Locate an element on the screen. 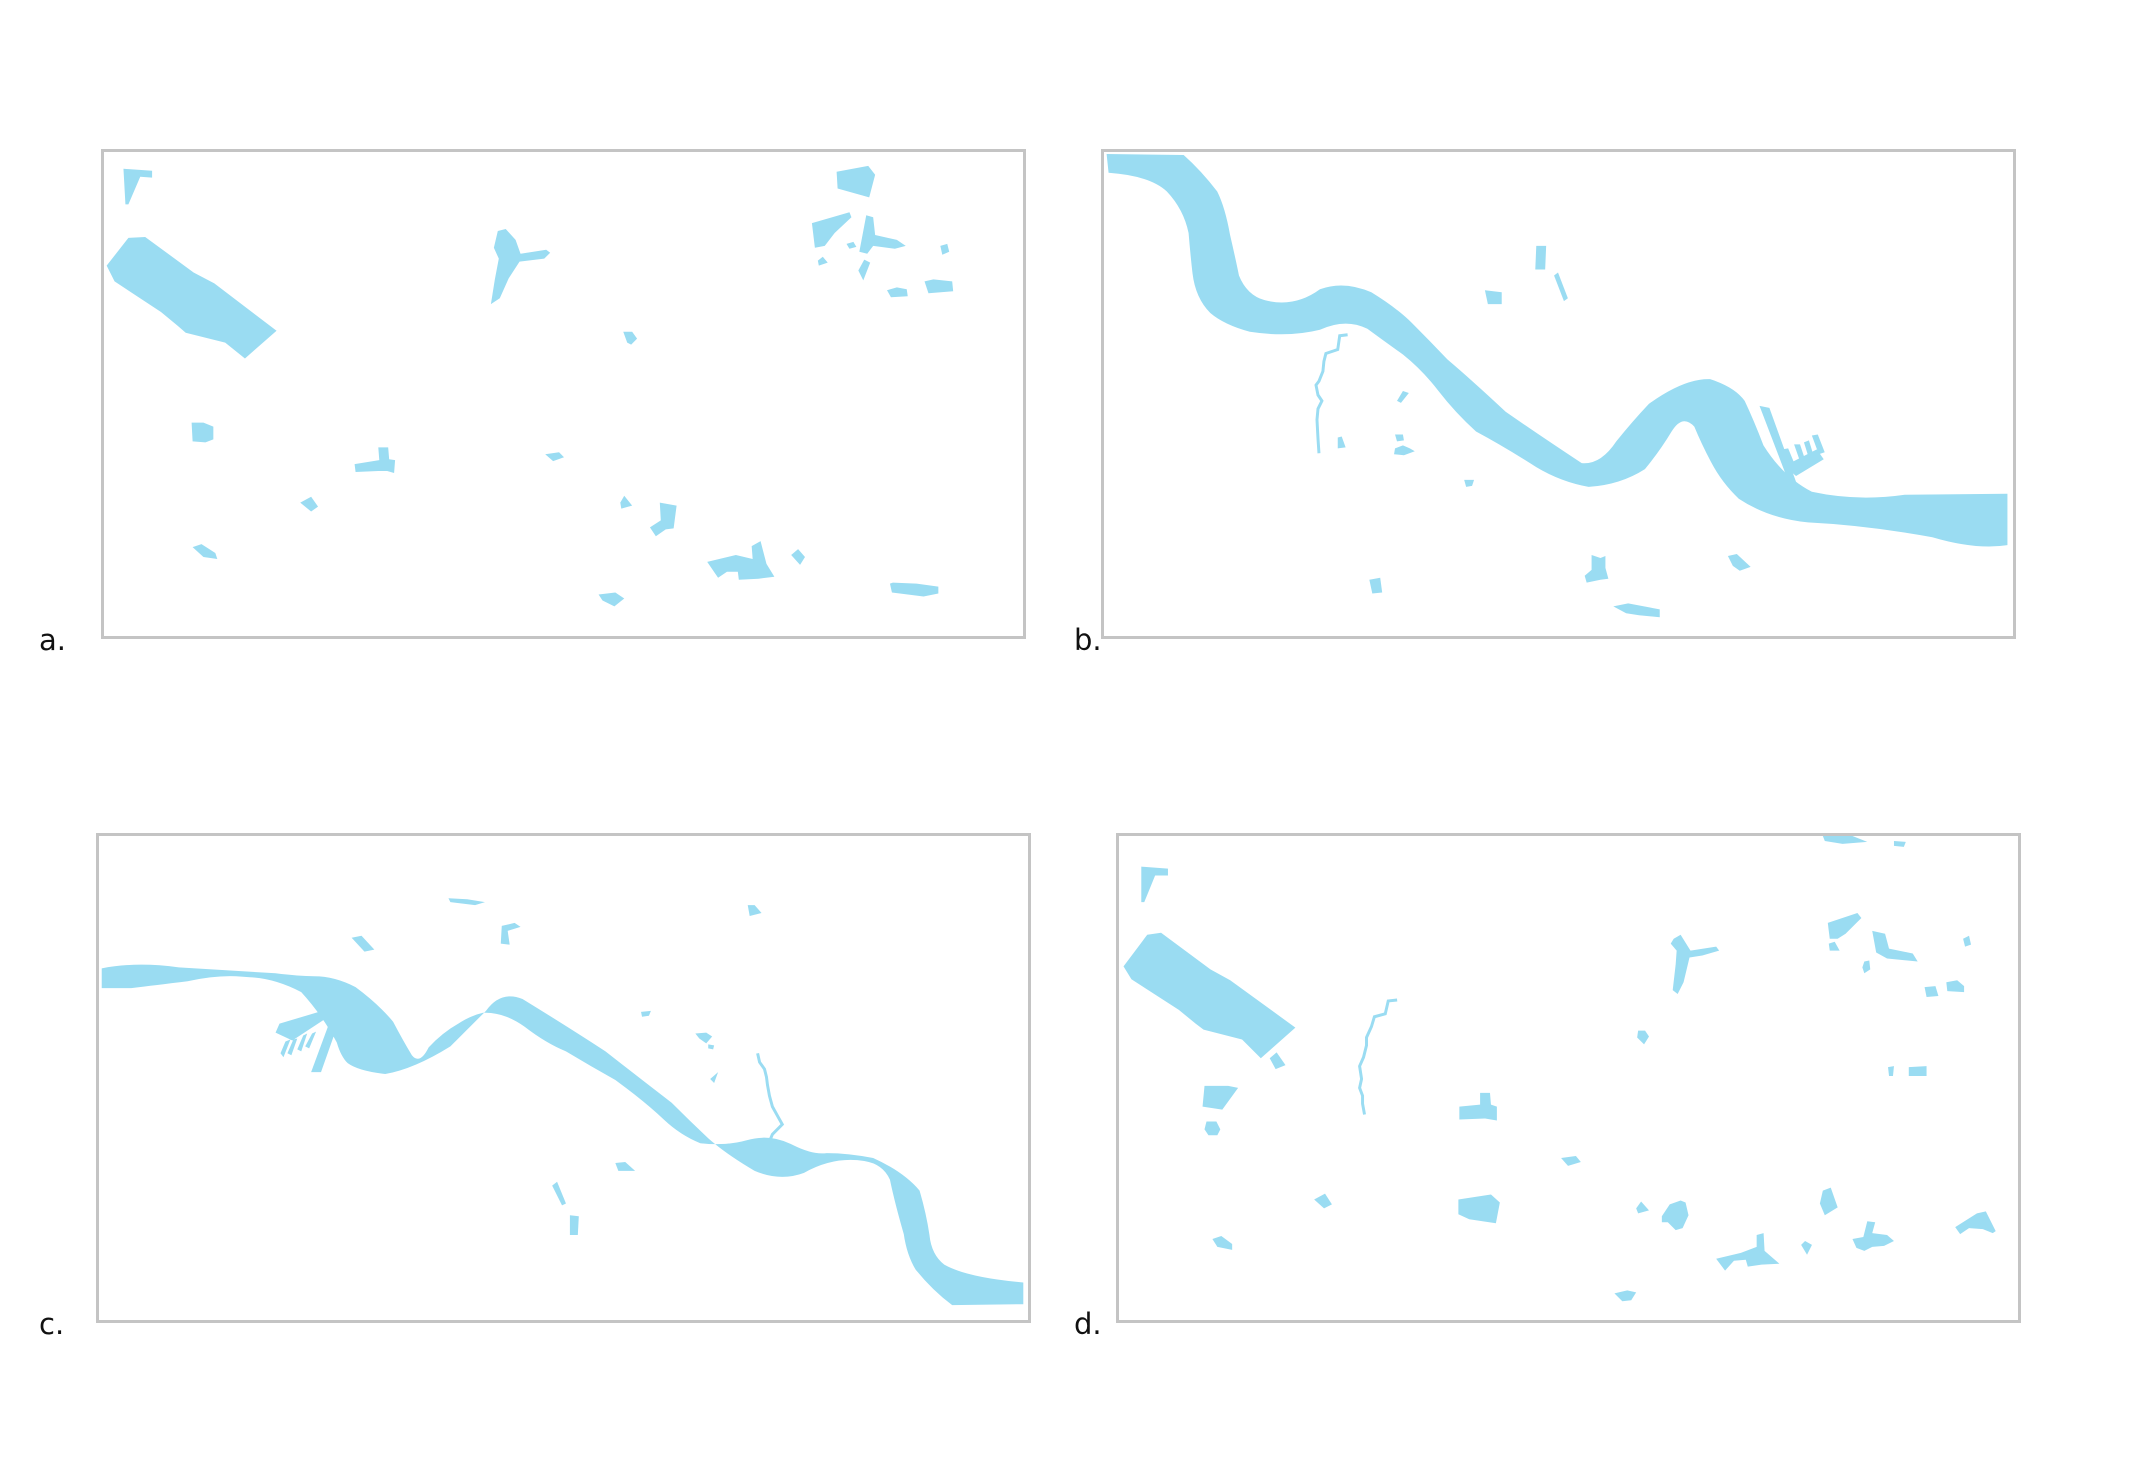 The width and height of the screenshot is (2152, 1467). panel-label-c: c. is located at coordinates (52, 1324).